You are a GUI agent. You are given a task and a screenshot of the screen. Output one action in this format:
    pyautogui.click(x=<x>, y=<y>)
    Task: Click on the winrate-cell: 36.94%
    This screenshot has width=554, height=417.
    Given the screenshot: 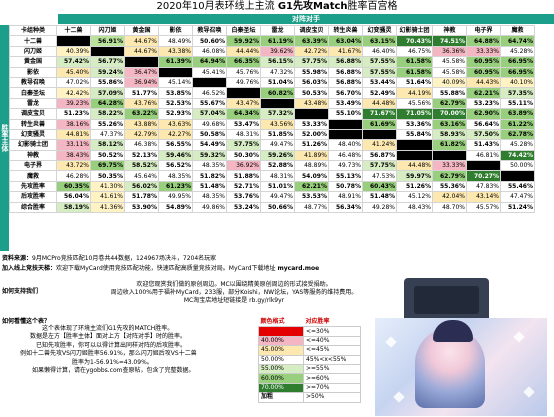 What is the action you would take?
    pyautogui.click(x=141, y=82)
    